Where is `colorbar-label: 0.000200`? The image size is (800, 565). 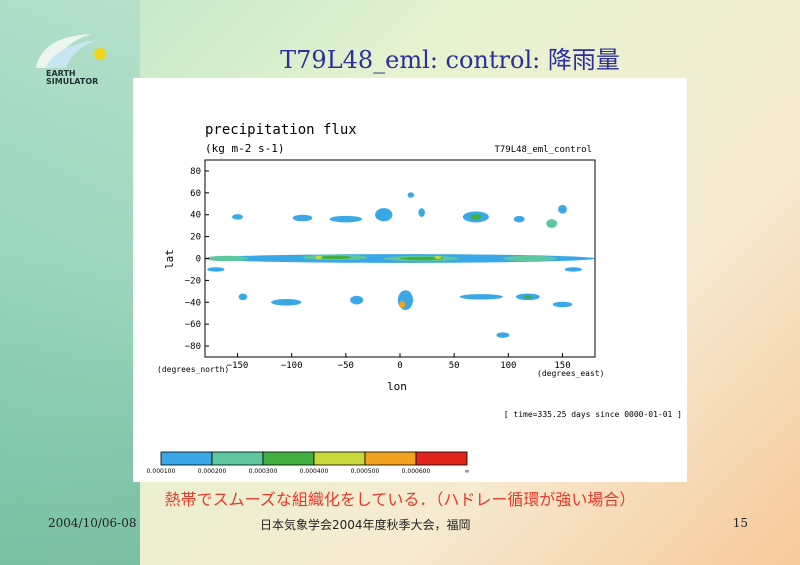 colorbar-label: 0.000200 is located at coordinates (212, 471).